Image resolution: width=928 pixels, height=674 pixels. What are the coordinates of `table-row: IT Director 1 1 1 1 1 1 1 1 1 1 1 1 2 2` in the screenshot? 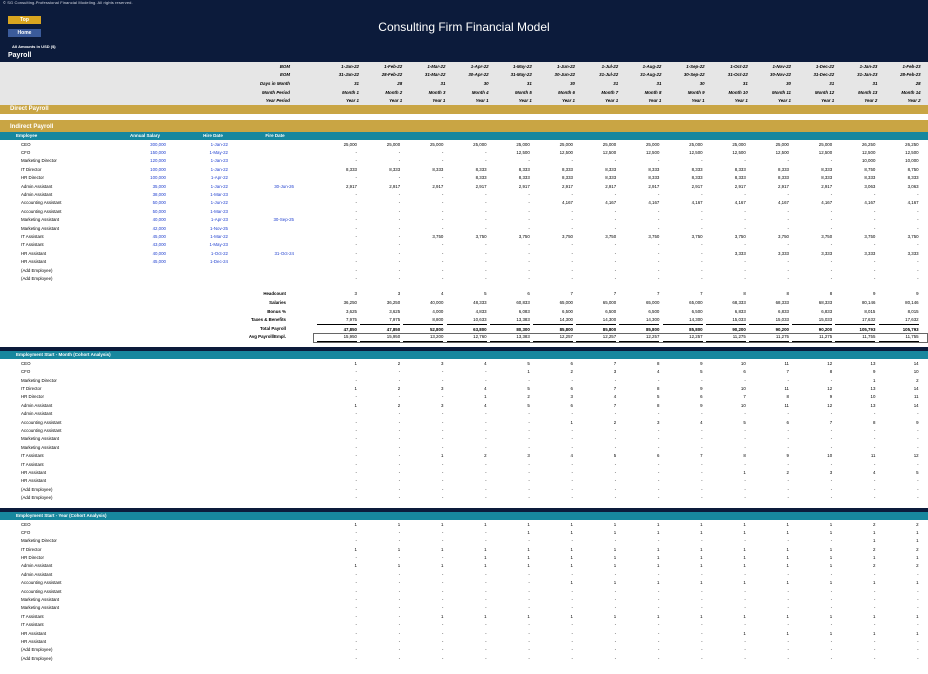 It's located at (464, 549).